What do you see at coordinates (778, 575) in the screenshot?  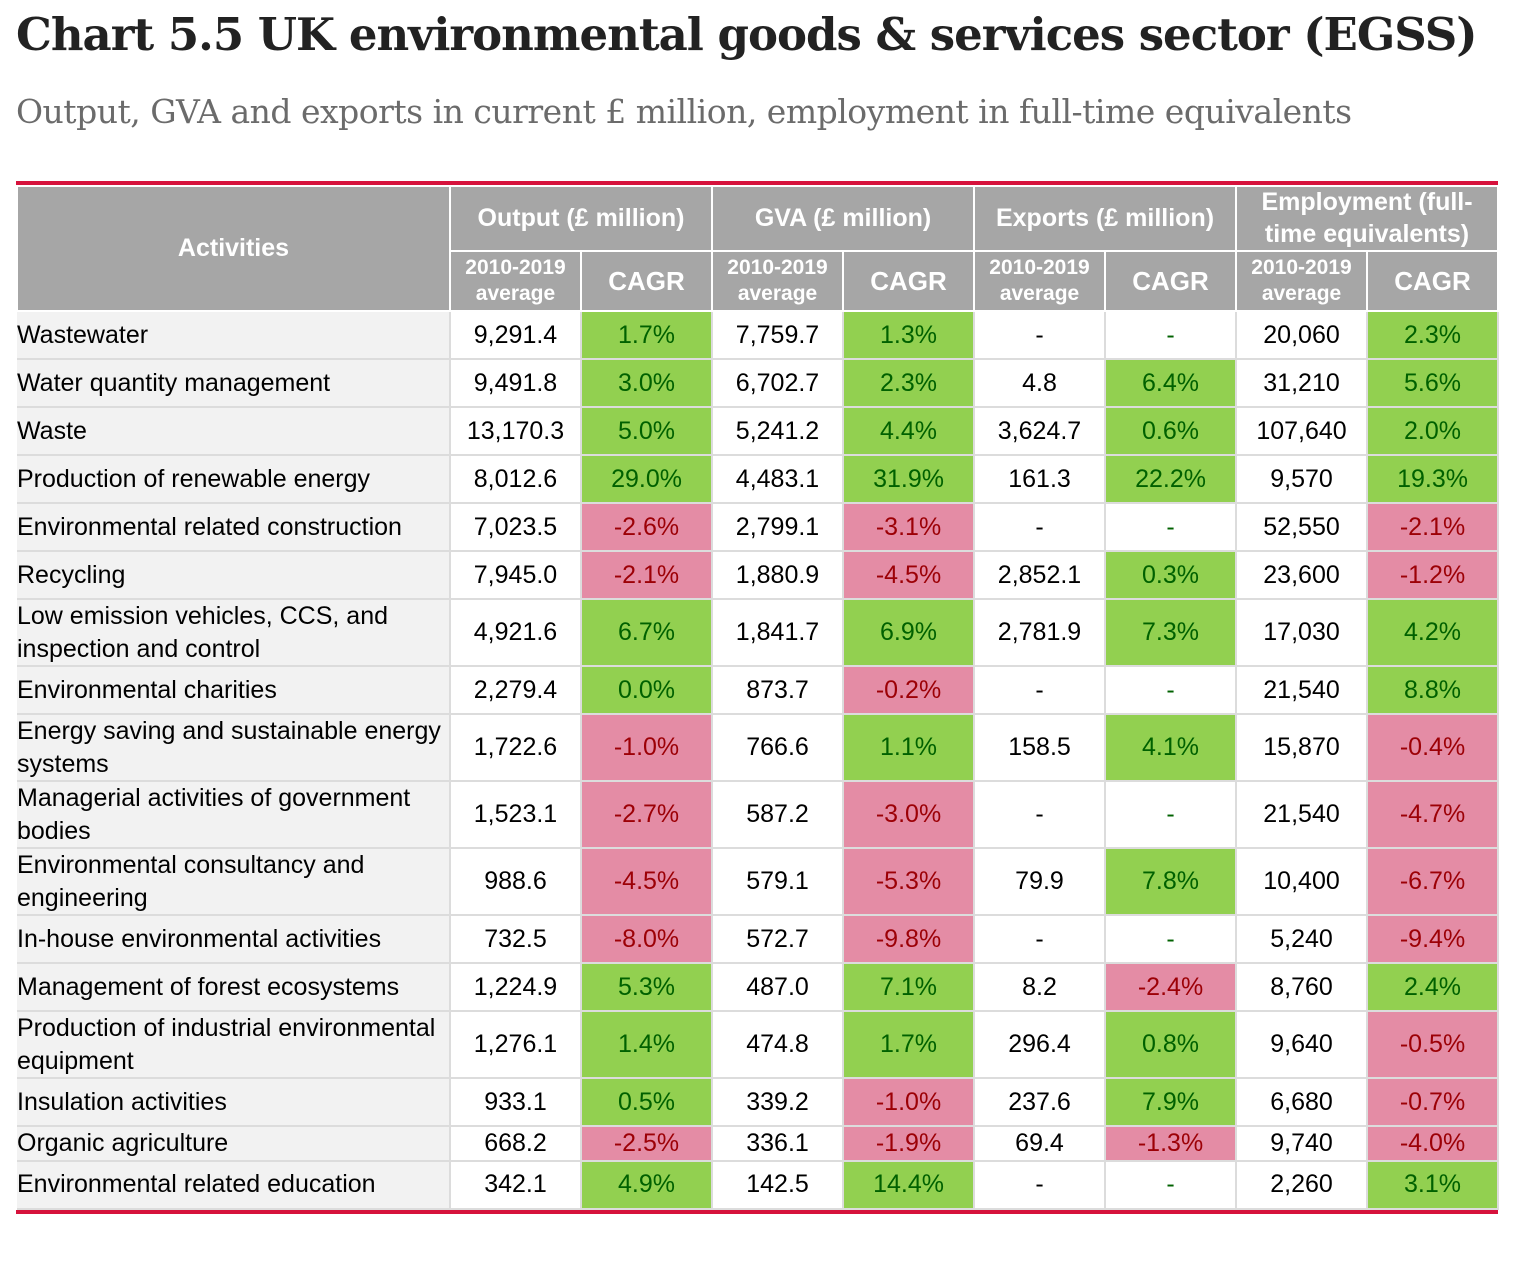 I see `average-cell: 1,880.9` at bounding box center [778, 575].